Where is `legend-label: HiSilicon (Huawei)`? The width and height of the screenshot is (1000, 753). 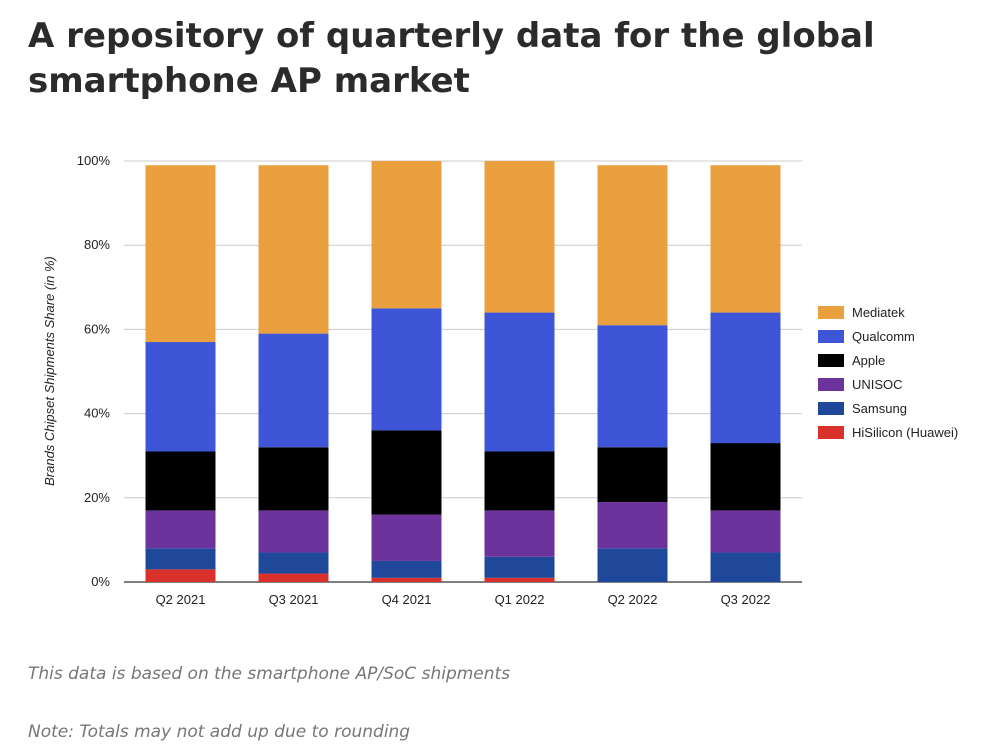 legend-label: HiSilicon (Huawei) is located at coordinates (905, 432).